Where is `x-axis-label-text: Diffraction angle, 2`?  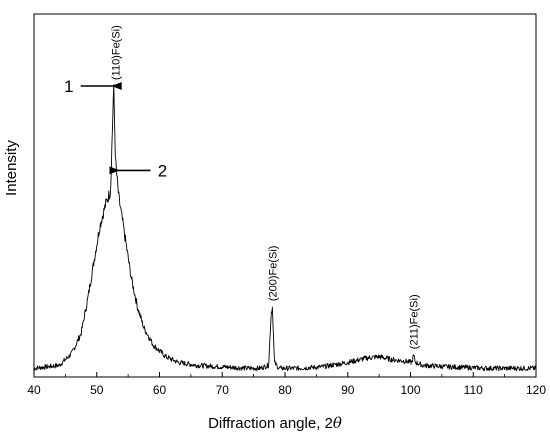
x-axis-label-text: Diffraction angle, 2 is located at coordinates (270, 423).